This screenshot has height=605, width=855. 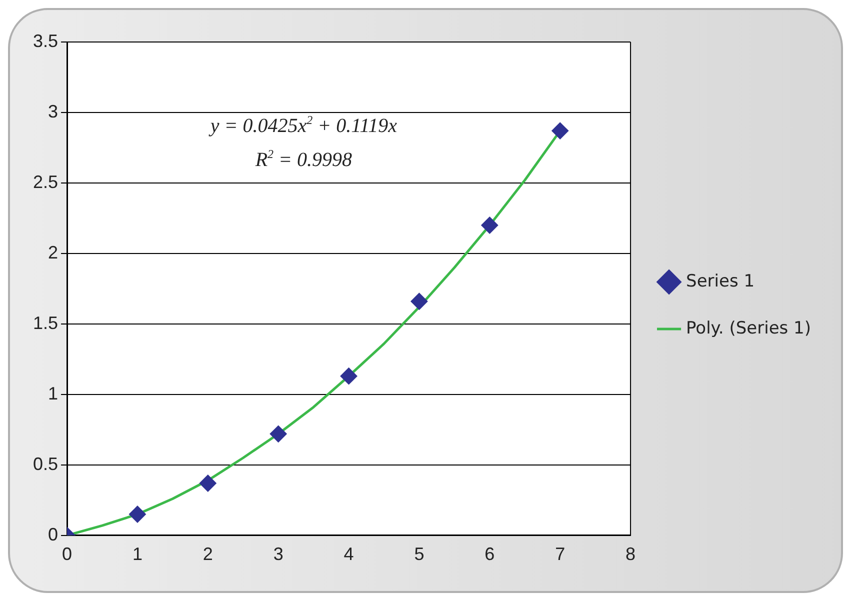 What do you see at coordinates (53, 252) in the screenshot?
I see `y-tick-label: 2` at bounding box center [53, 252].